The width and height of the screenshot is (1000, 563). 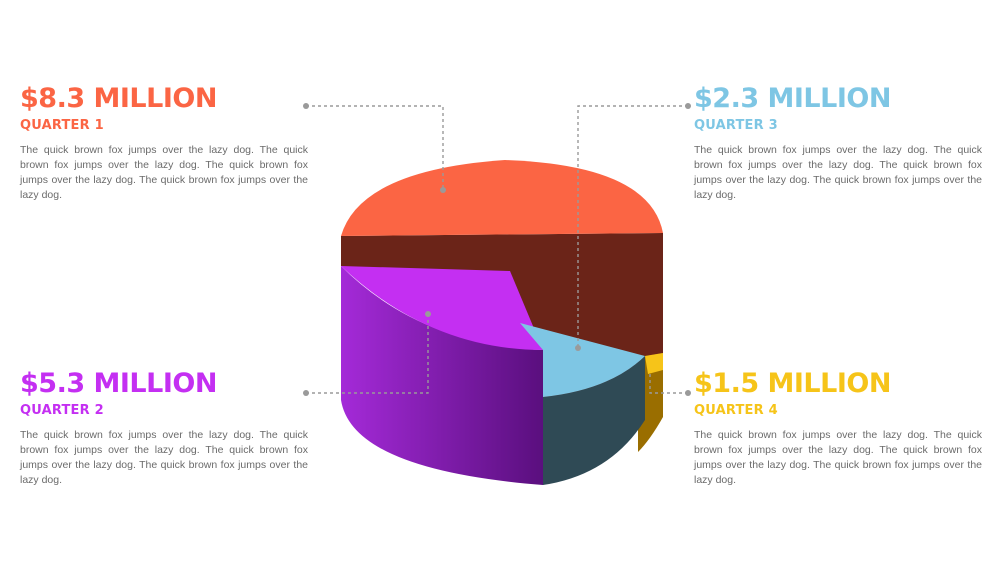 What do you see at coordinates (736, 125) in the screenshot?
I see `quarter-3-label: QUARTER 3` at bounding box center [736, 125].